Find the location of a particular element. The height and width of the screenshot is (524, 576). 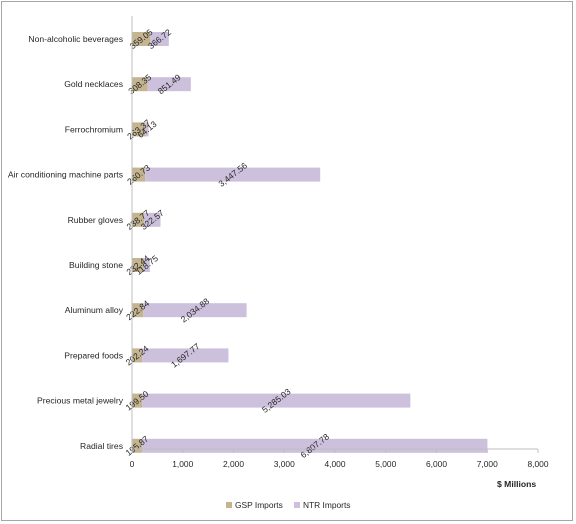

category-label: Non-alcoholic beverages is located at coordinates (75, 39).